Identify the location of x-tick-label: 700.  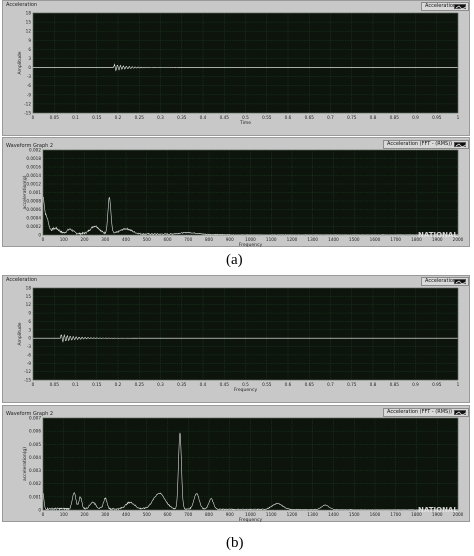
(188, 514).